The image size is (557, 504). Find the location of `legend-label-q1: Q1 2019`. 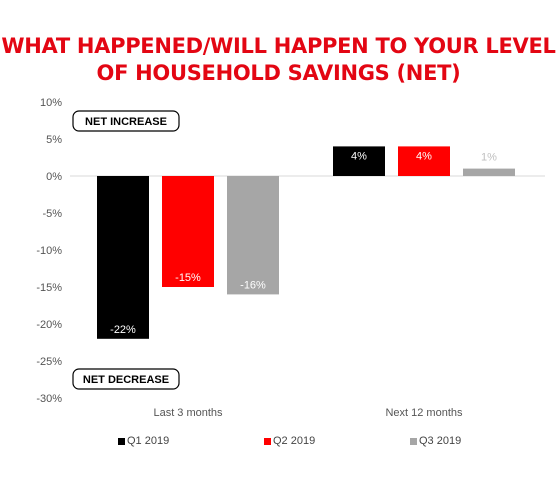

legend-label-q1: Q1 2019 is located at coordinates (148, 441).